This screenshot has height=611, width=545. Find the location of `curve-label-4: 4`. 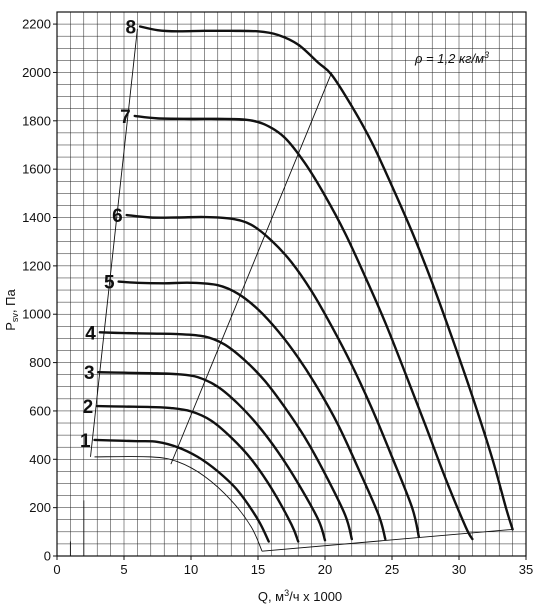

curve-label-4: 4 is located at coordinates (90, 333).